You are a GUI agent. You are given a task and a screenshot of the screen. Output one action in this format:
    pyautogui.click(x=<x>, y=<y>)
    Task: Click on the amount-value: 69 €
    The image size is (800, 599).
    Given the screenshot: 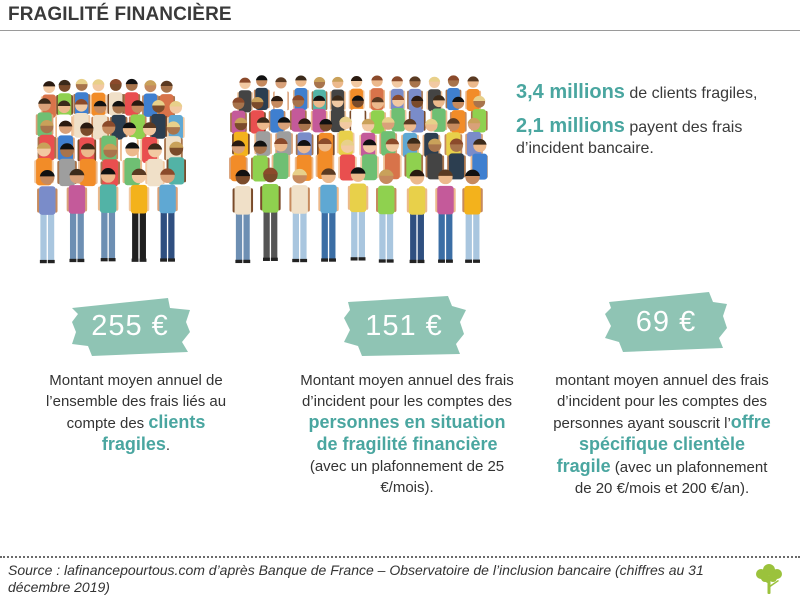 What is the action you would take?
    pyautogui.click(x=666, y=321)
    